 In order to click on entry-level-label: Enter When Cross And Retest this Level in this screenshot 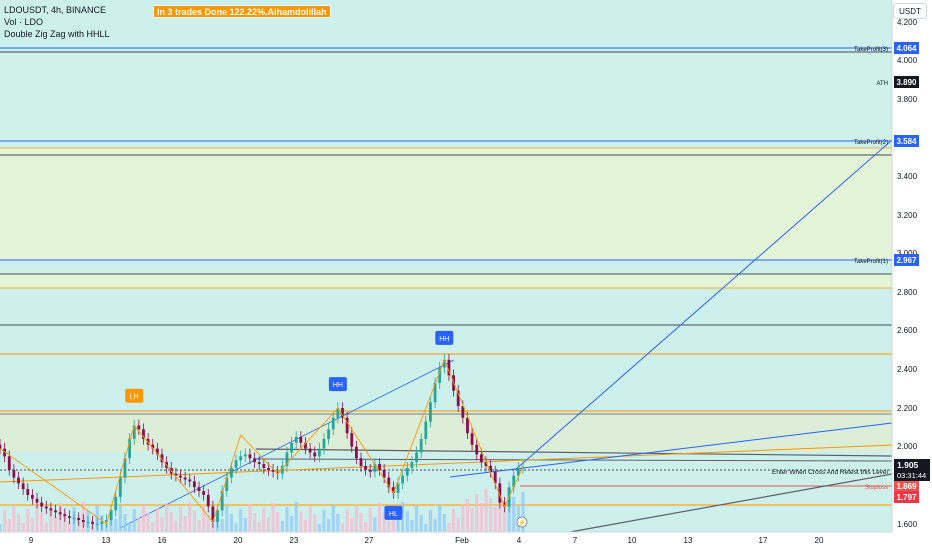, I will do `click(830, 472)`.